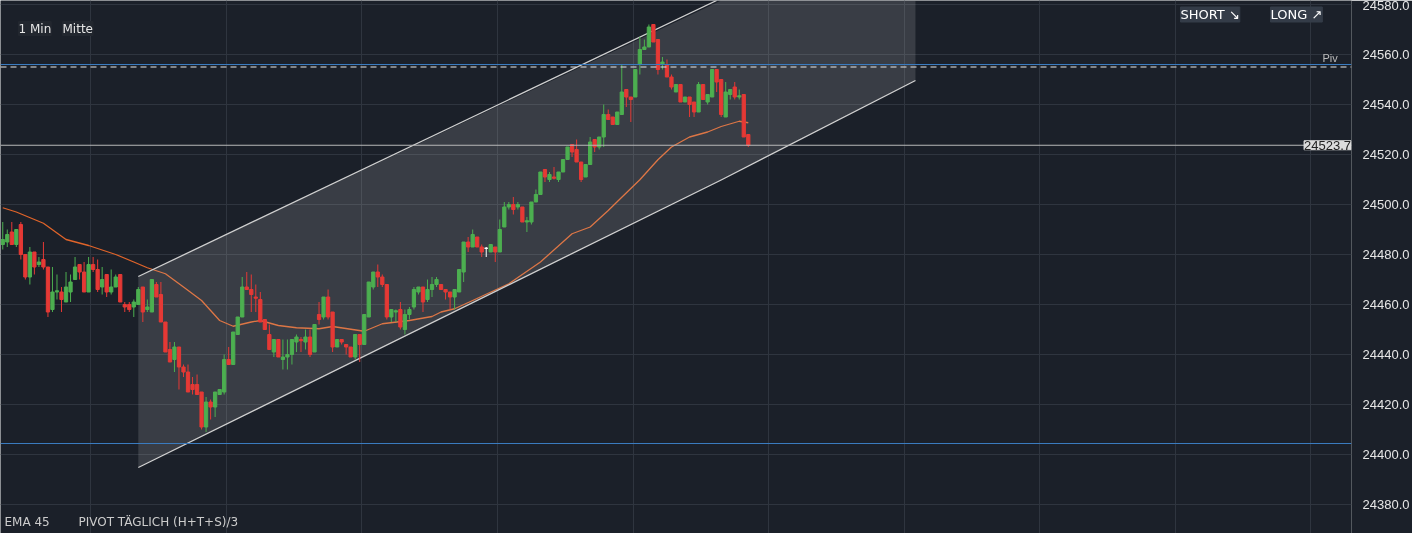 The height and width of the screenshot is (533, 1412). Describe the element at coordinates (1386, 54) in the screenshot. I see `y-tick-label: 24560.0` at that location.